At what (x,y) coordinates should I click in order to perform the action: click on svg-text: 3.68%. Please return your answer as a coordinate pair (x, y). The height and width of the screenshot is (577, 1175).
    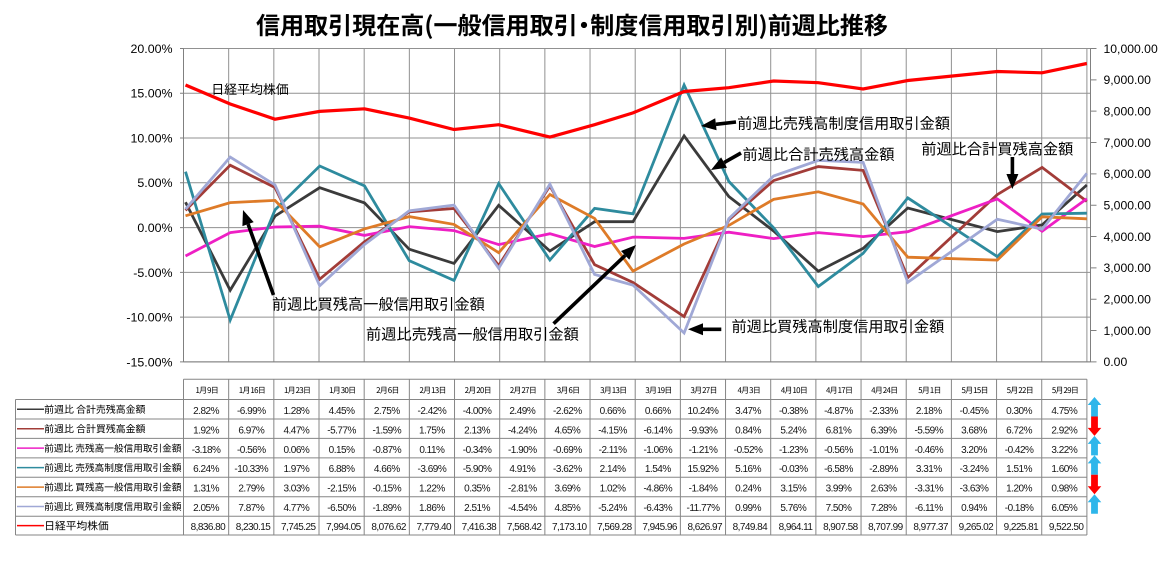
    Looking at the image, I should click on (974, 430).